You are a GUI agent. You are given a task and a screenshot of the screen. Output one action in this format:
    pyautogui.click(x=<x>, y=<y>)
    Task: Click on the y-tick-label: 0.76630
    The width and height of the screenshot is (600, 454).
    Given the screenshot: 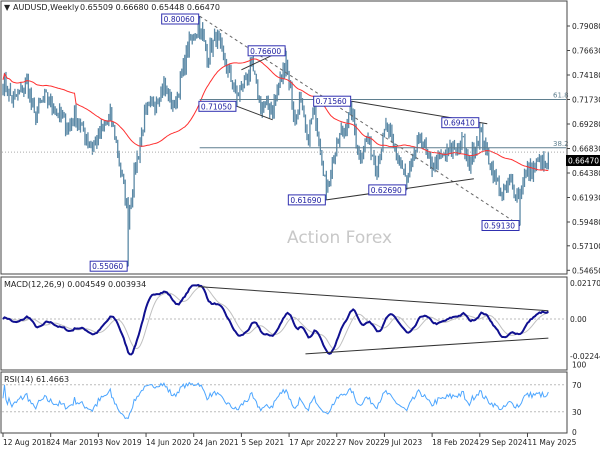 What is the action you would take?
    pyautogui.click(x=586, y=51)
    